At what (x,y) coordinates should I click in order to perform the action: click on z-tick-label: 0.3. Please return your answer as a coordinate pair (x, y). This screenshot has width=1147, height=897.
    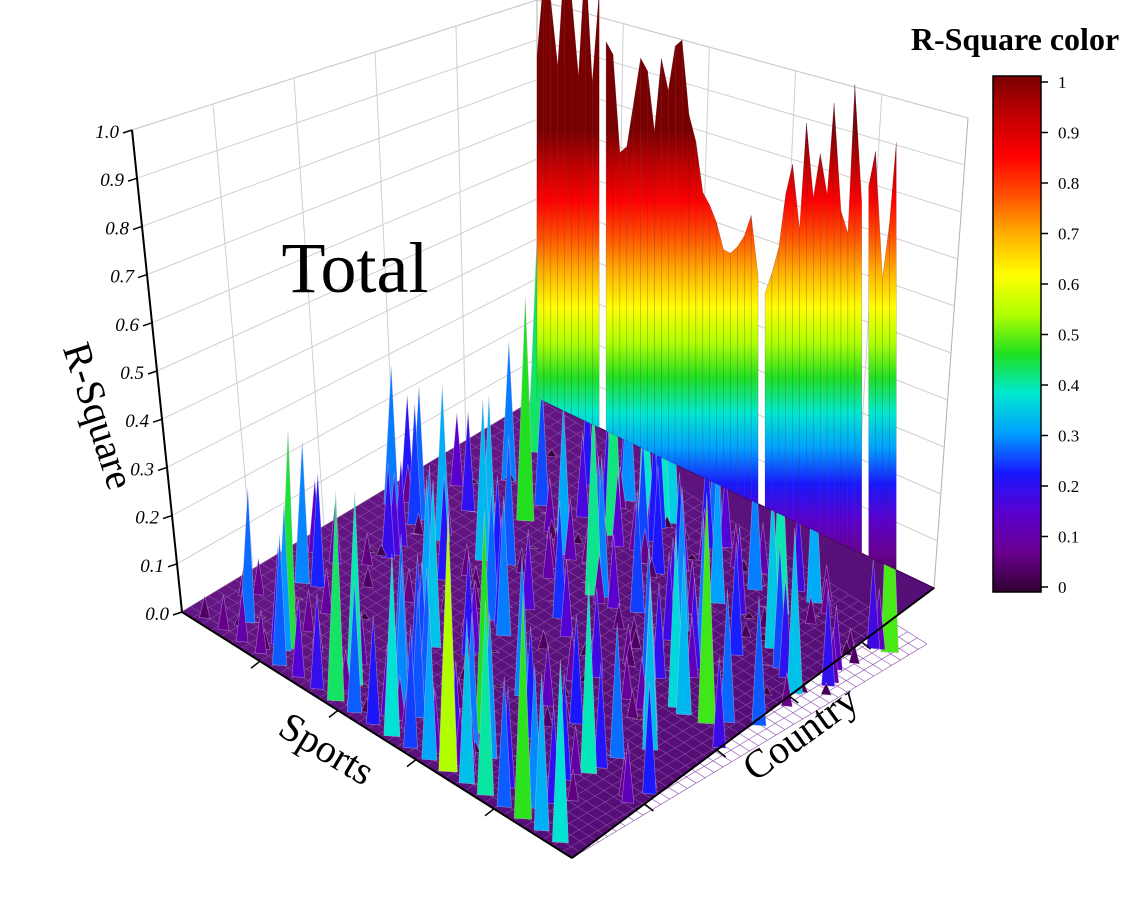
    Looking at the image, I should click on (142, 469).